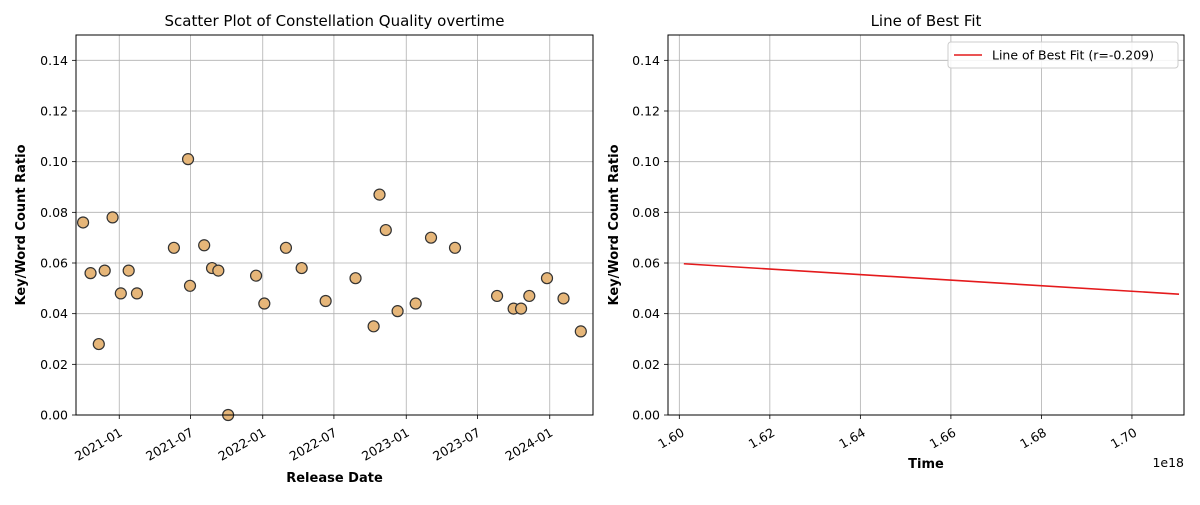  I want to click on left-x-tick-label: 2023-07, so click(456, 444).